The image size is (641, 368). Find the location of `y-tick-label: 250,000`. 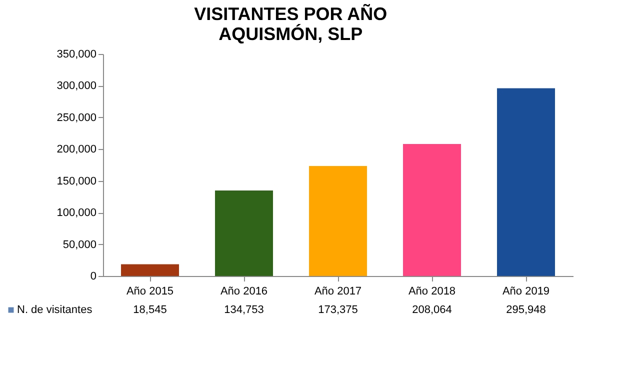

y-tick-label: 250,000 is located at coordinates (76, 118).